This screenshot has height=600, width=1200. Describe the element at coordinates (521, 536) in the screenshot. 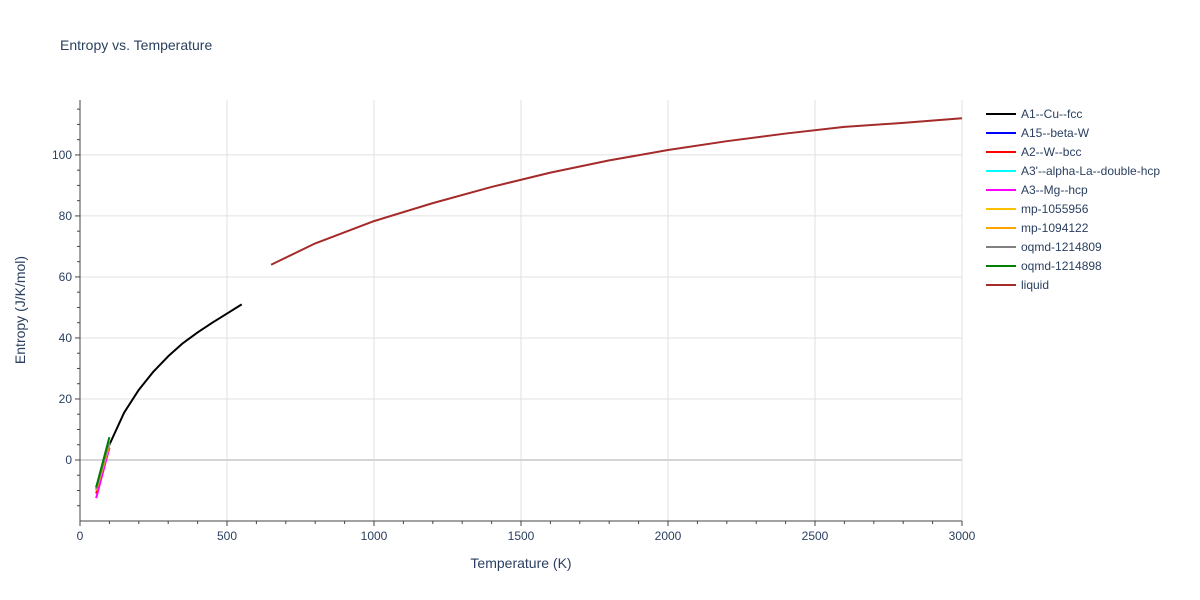

I see `x-tick-label: 1500` at that location.